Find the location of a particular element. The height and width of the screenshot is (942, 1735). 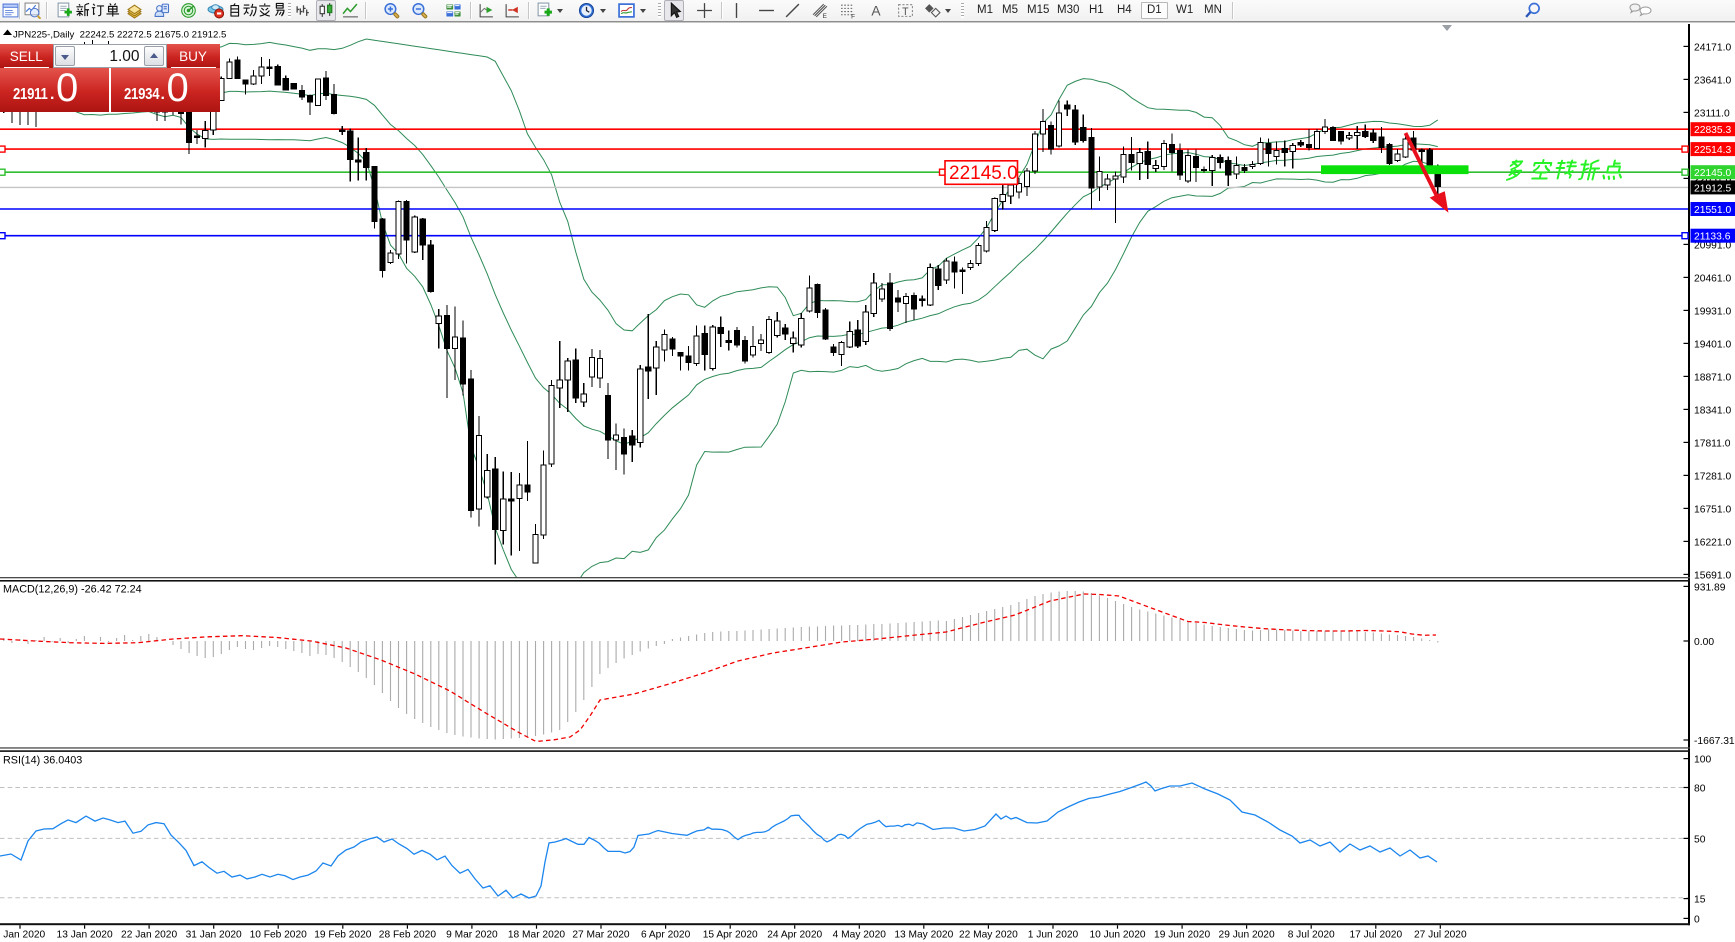

svg-text: RSI(14) 36.0403 is located at coordinates (42, 761).